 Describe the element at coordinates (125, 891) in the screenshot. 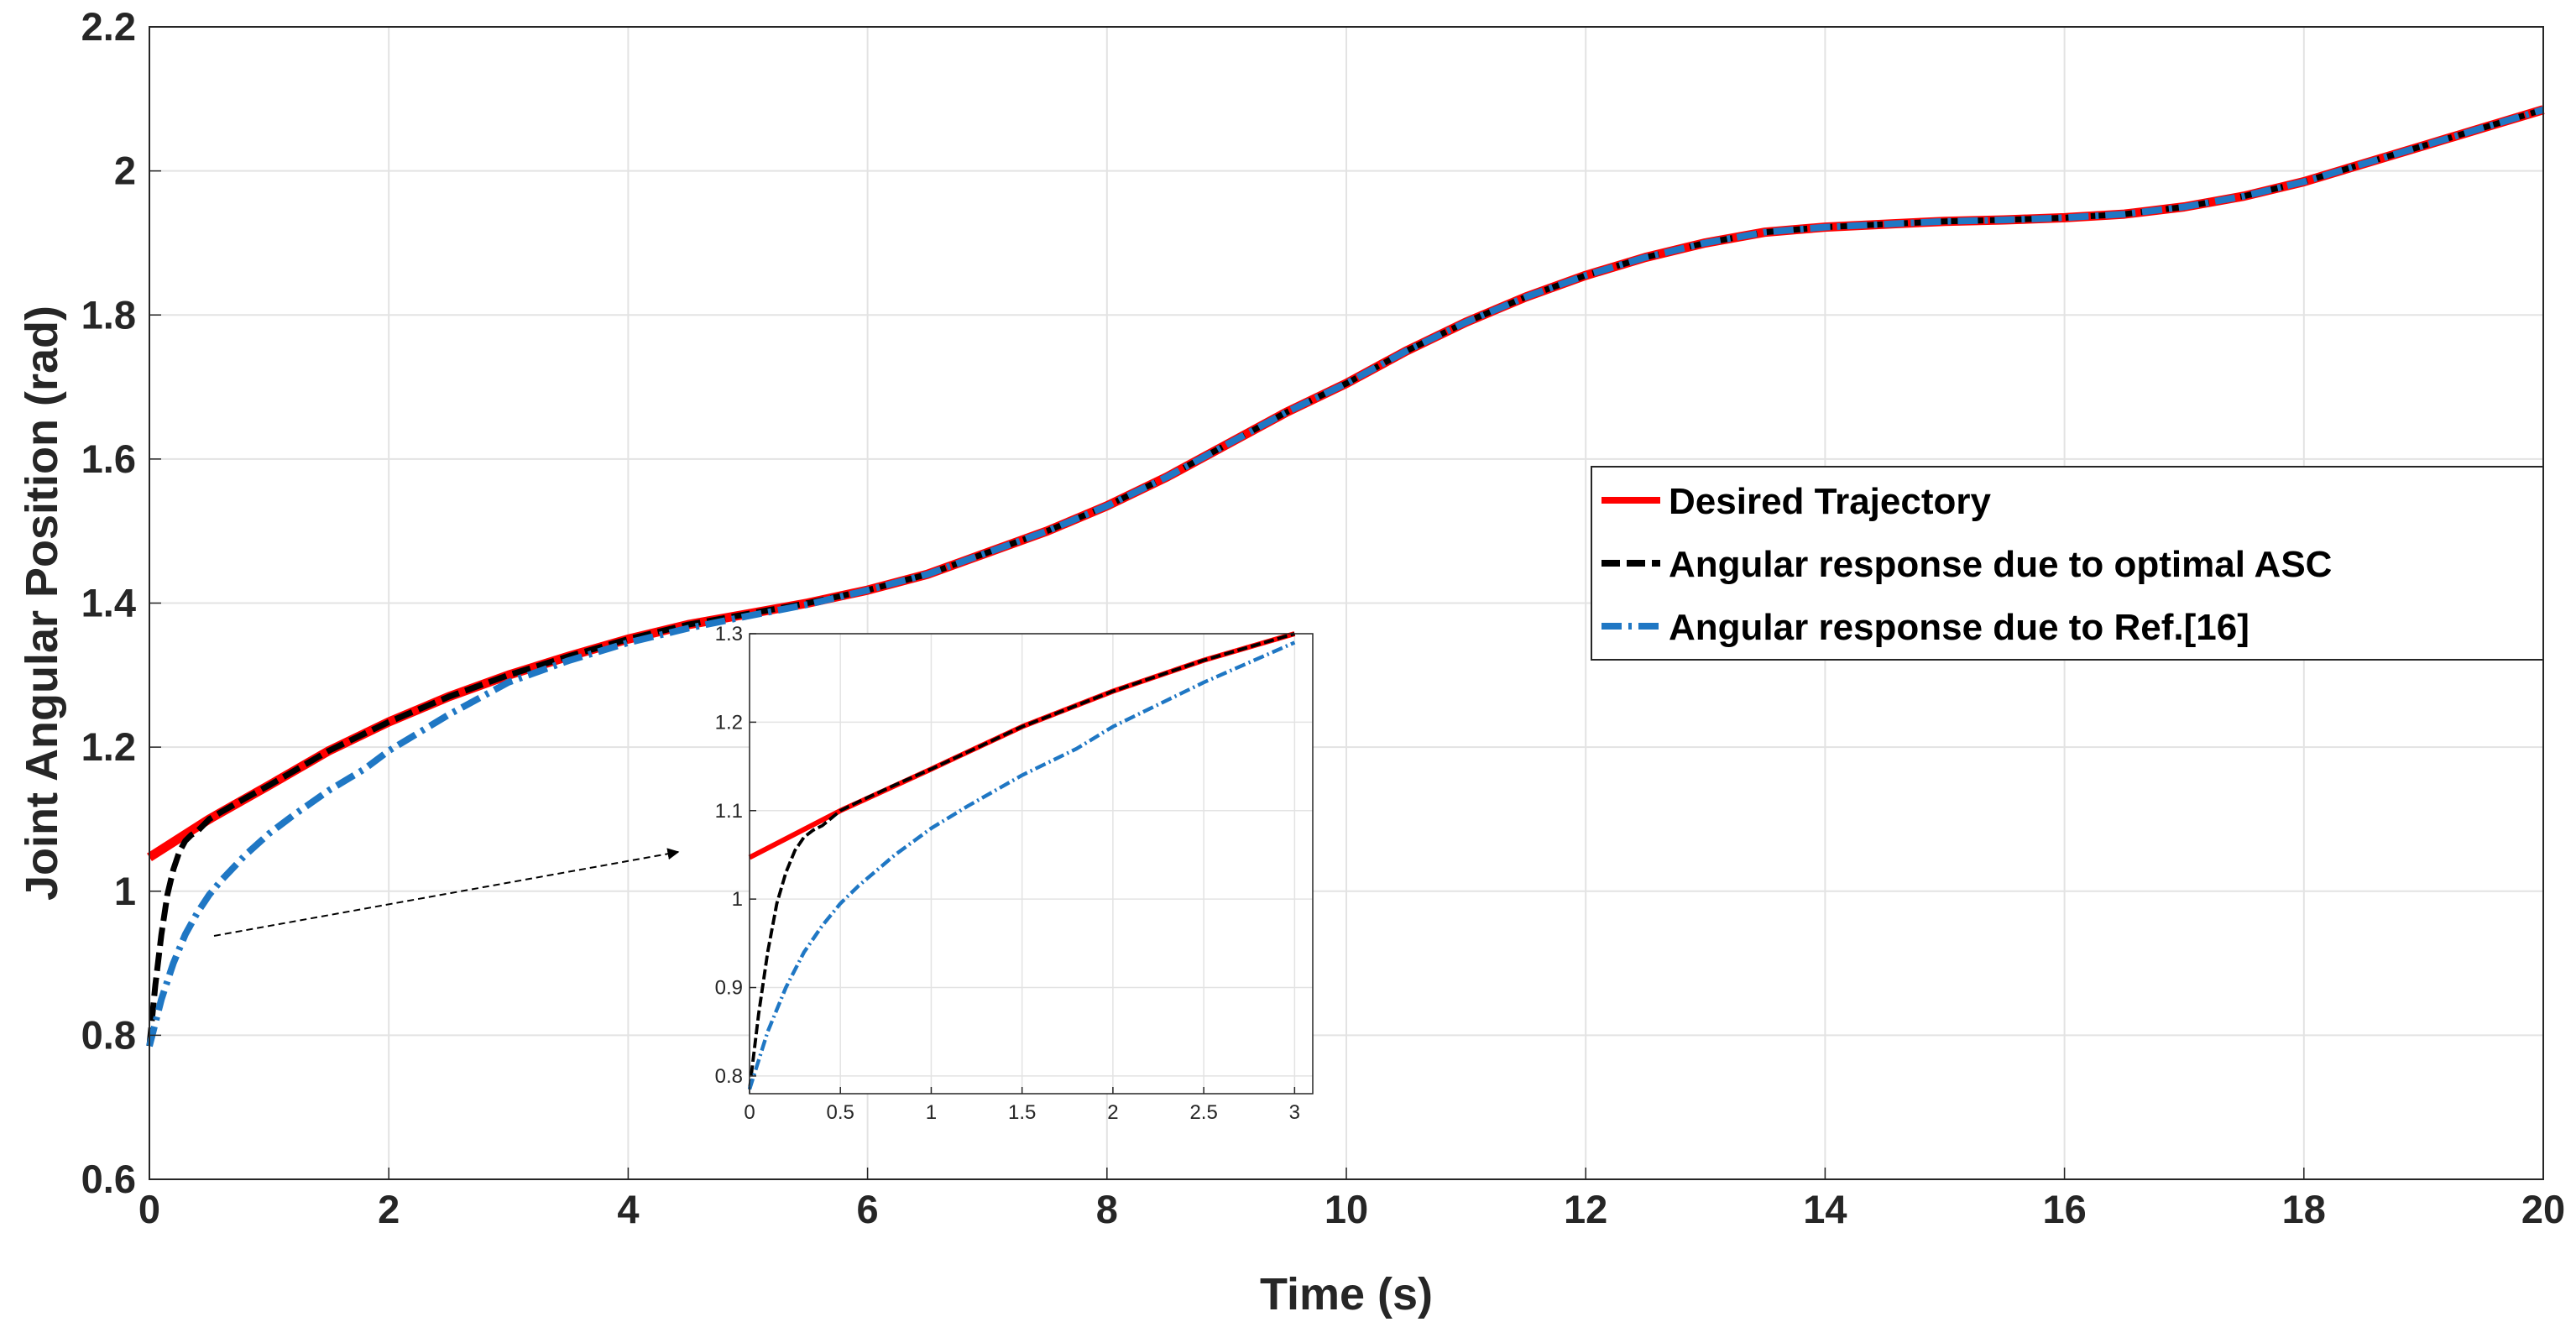

I see `y-tick-label: 1` at that location.